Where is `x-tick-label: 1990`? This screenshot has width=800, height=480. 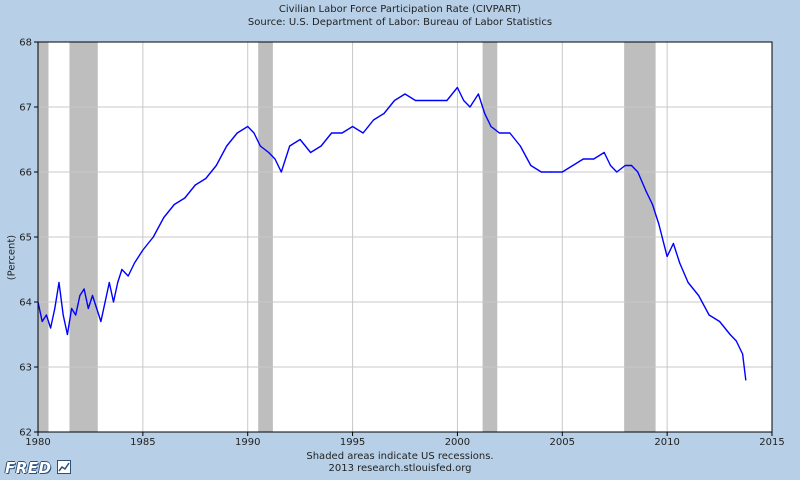
x-tick-label: 1990 is located at coordinates (247, 442).